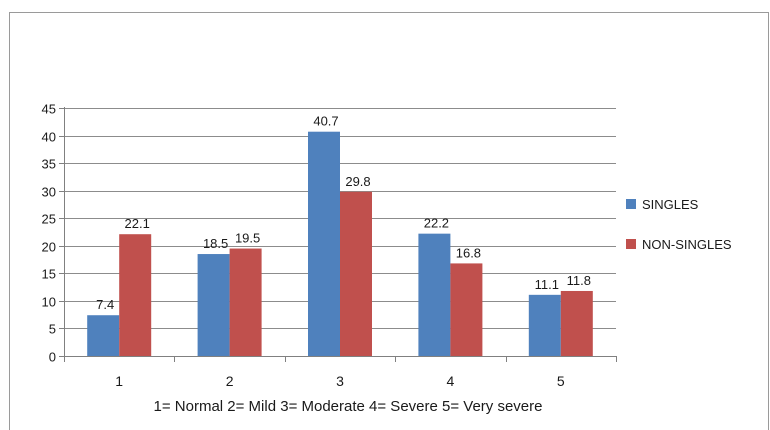  Describe the element at coordinates (451, 381) in the screenshot. I see `x-tick-label: 4` at that location.